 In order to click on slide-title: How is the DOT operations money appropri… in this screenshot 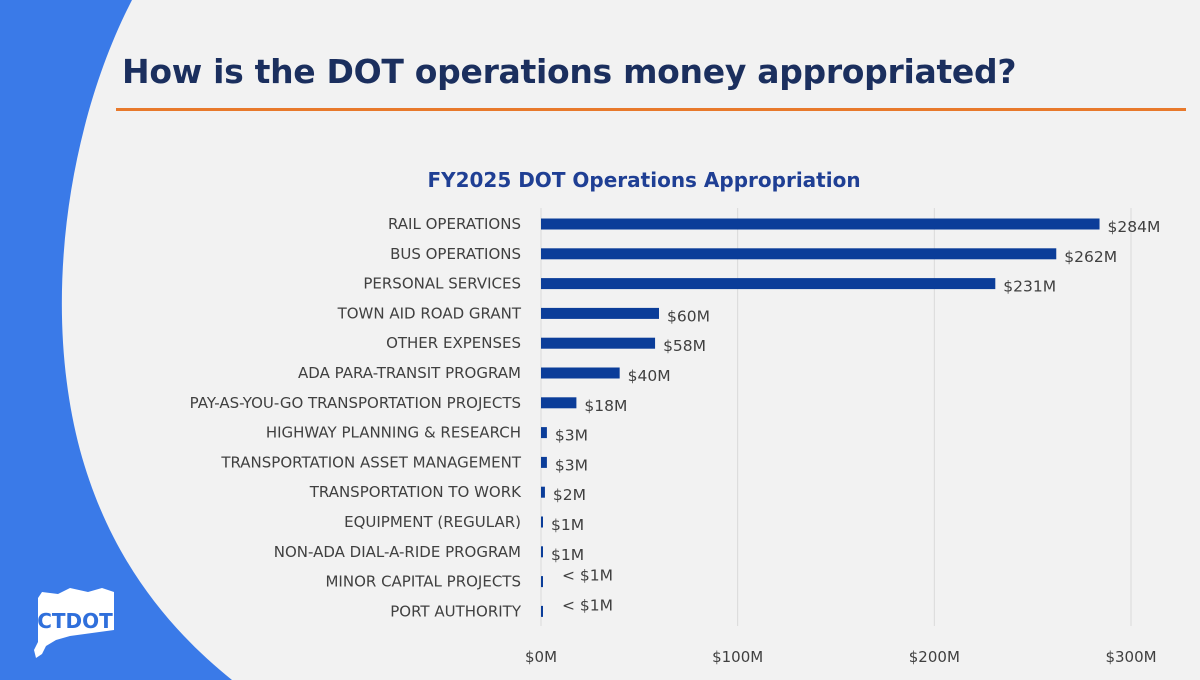, I will do `click(569, 71)`.